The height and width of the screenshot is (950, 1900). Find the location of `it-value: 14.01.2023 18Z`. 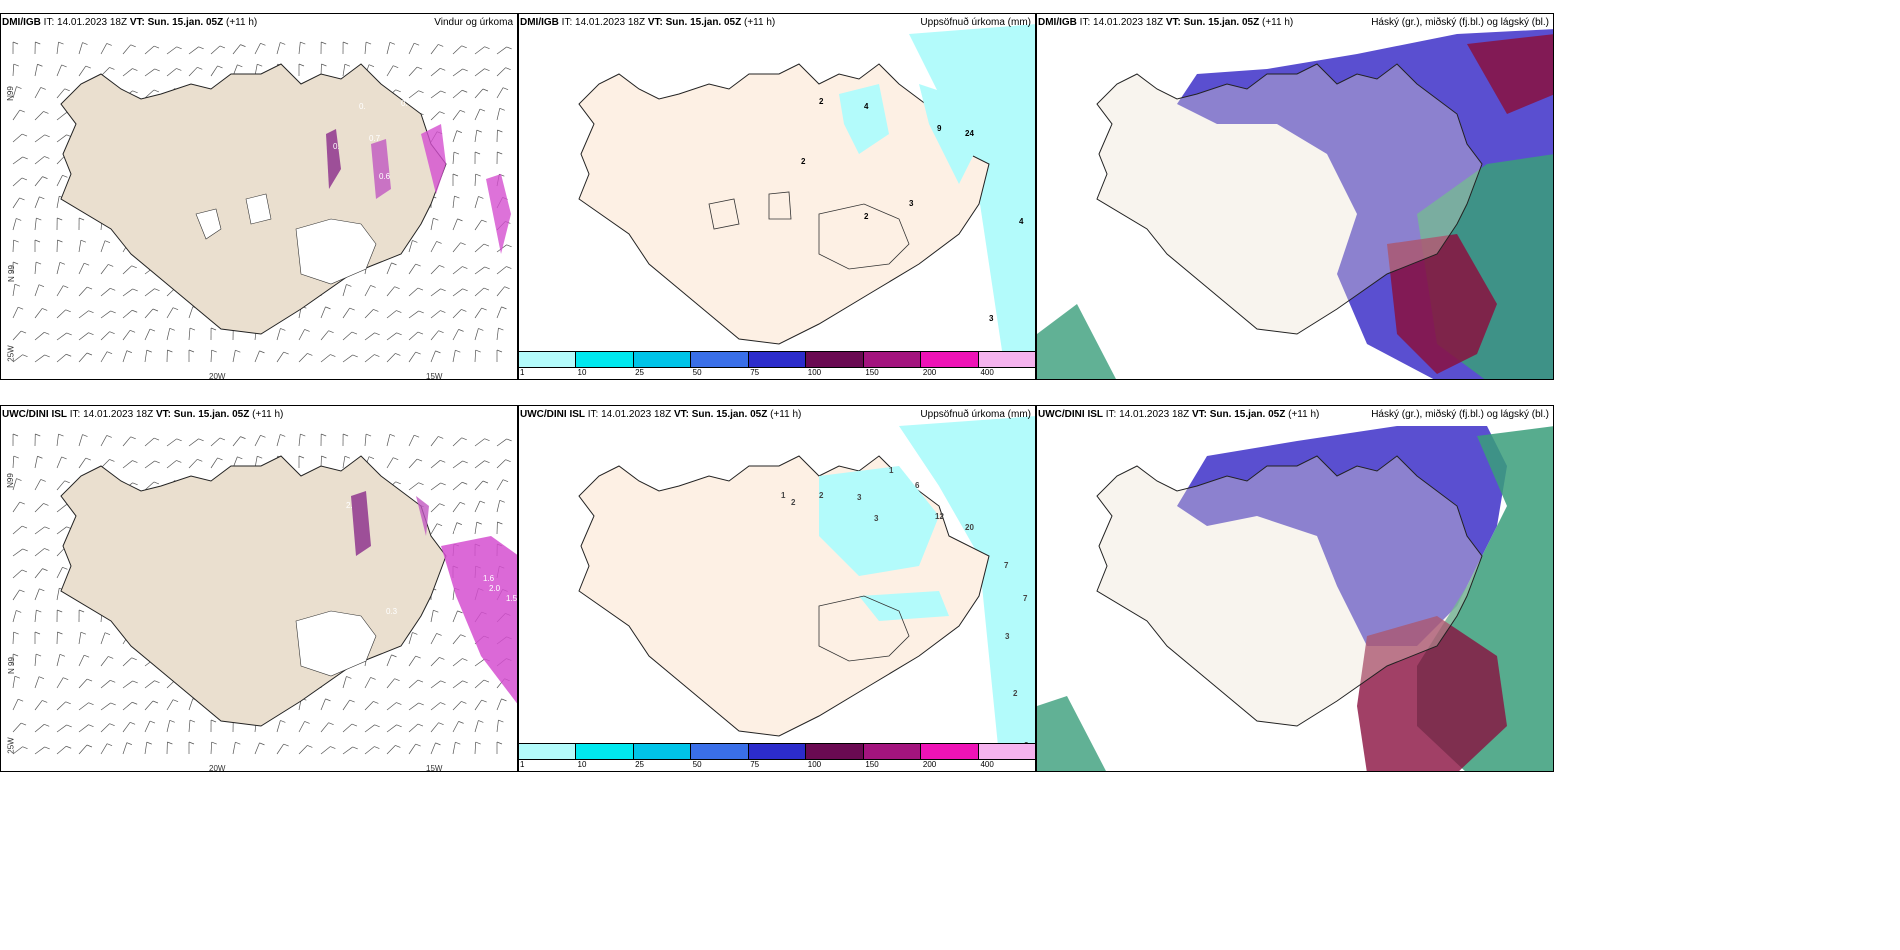

it-value: 14.01.2023 18Z is located at coordinates (1154, 414).